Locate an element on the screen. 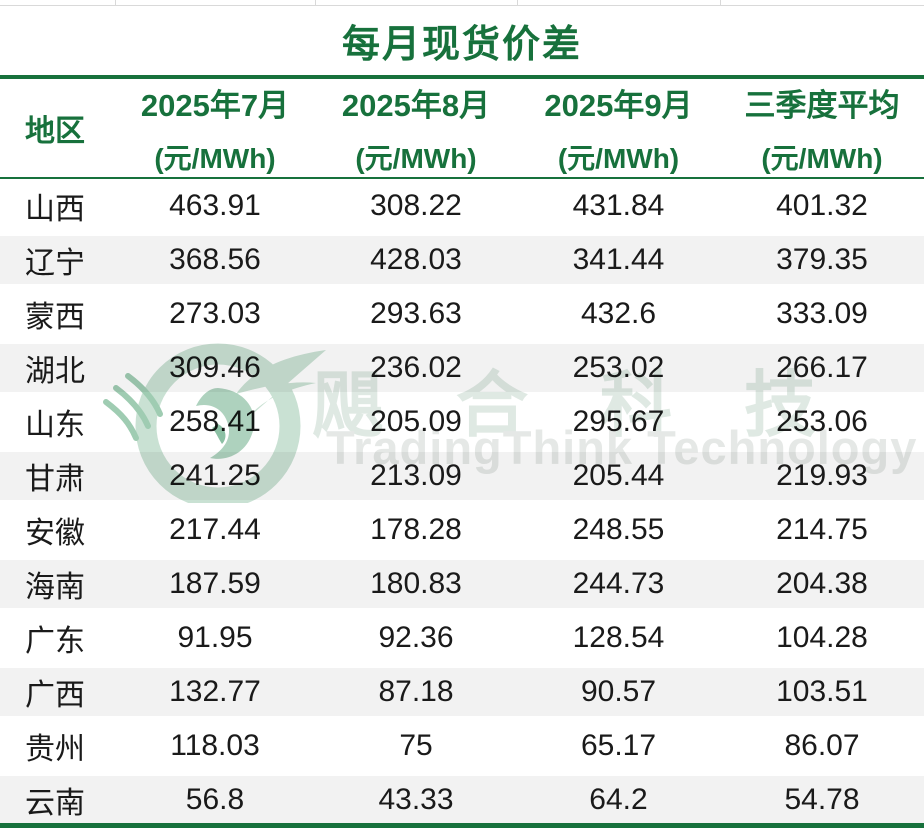 This screenshot has height=828, width=924. value-cell: 86.07 is located at coordinates (822, 745).